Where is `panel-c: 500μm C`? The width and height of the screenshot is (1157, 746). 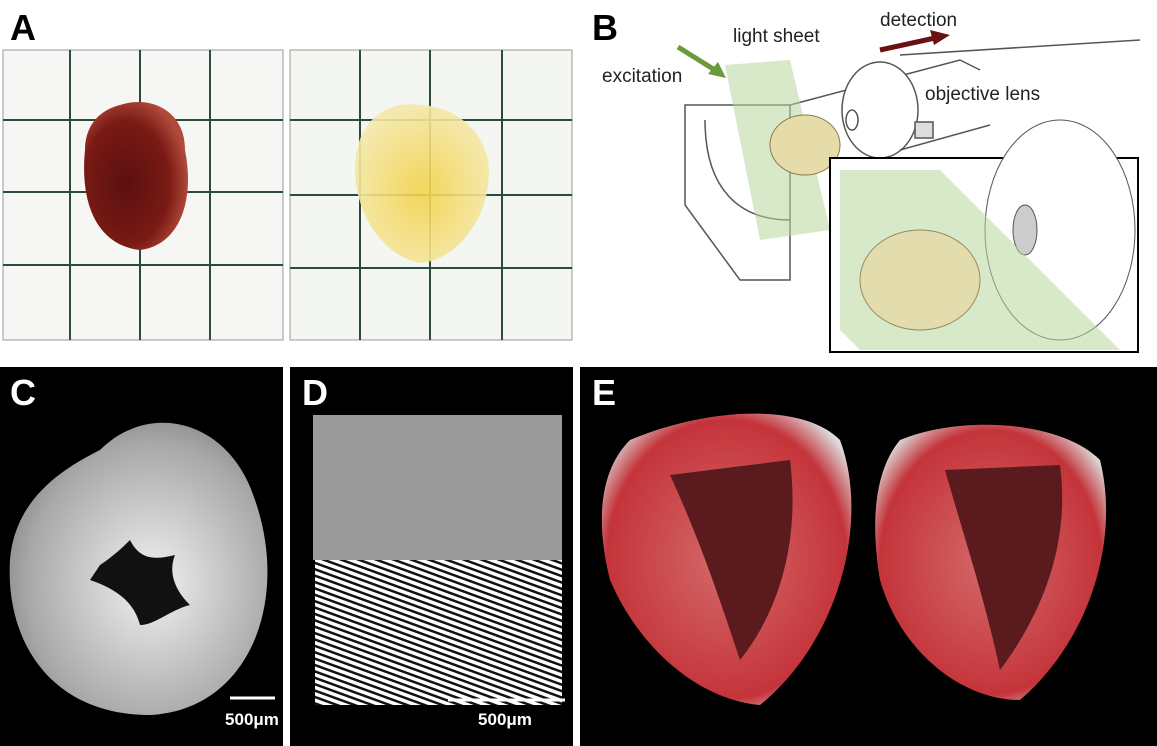 panel-c: 500μm C is located at coordinates (141, 556).